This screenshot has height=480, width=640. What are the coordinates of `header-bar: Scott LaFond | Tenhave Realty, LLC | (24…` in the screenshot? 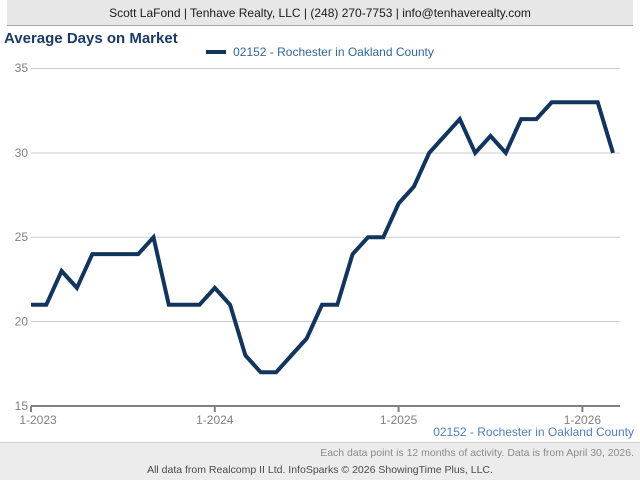 It's located at (320, 13).